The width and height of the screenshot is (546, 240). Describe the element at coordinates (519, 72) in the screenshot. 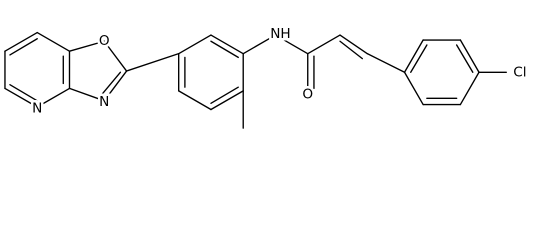

I see `atom-label: Cl` at that location.